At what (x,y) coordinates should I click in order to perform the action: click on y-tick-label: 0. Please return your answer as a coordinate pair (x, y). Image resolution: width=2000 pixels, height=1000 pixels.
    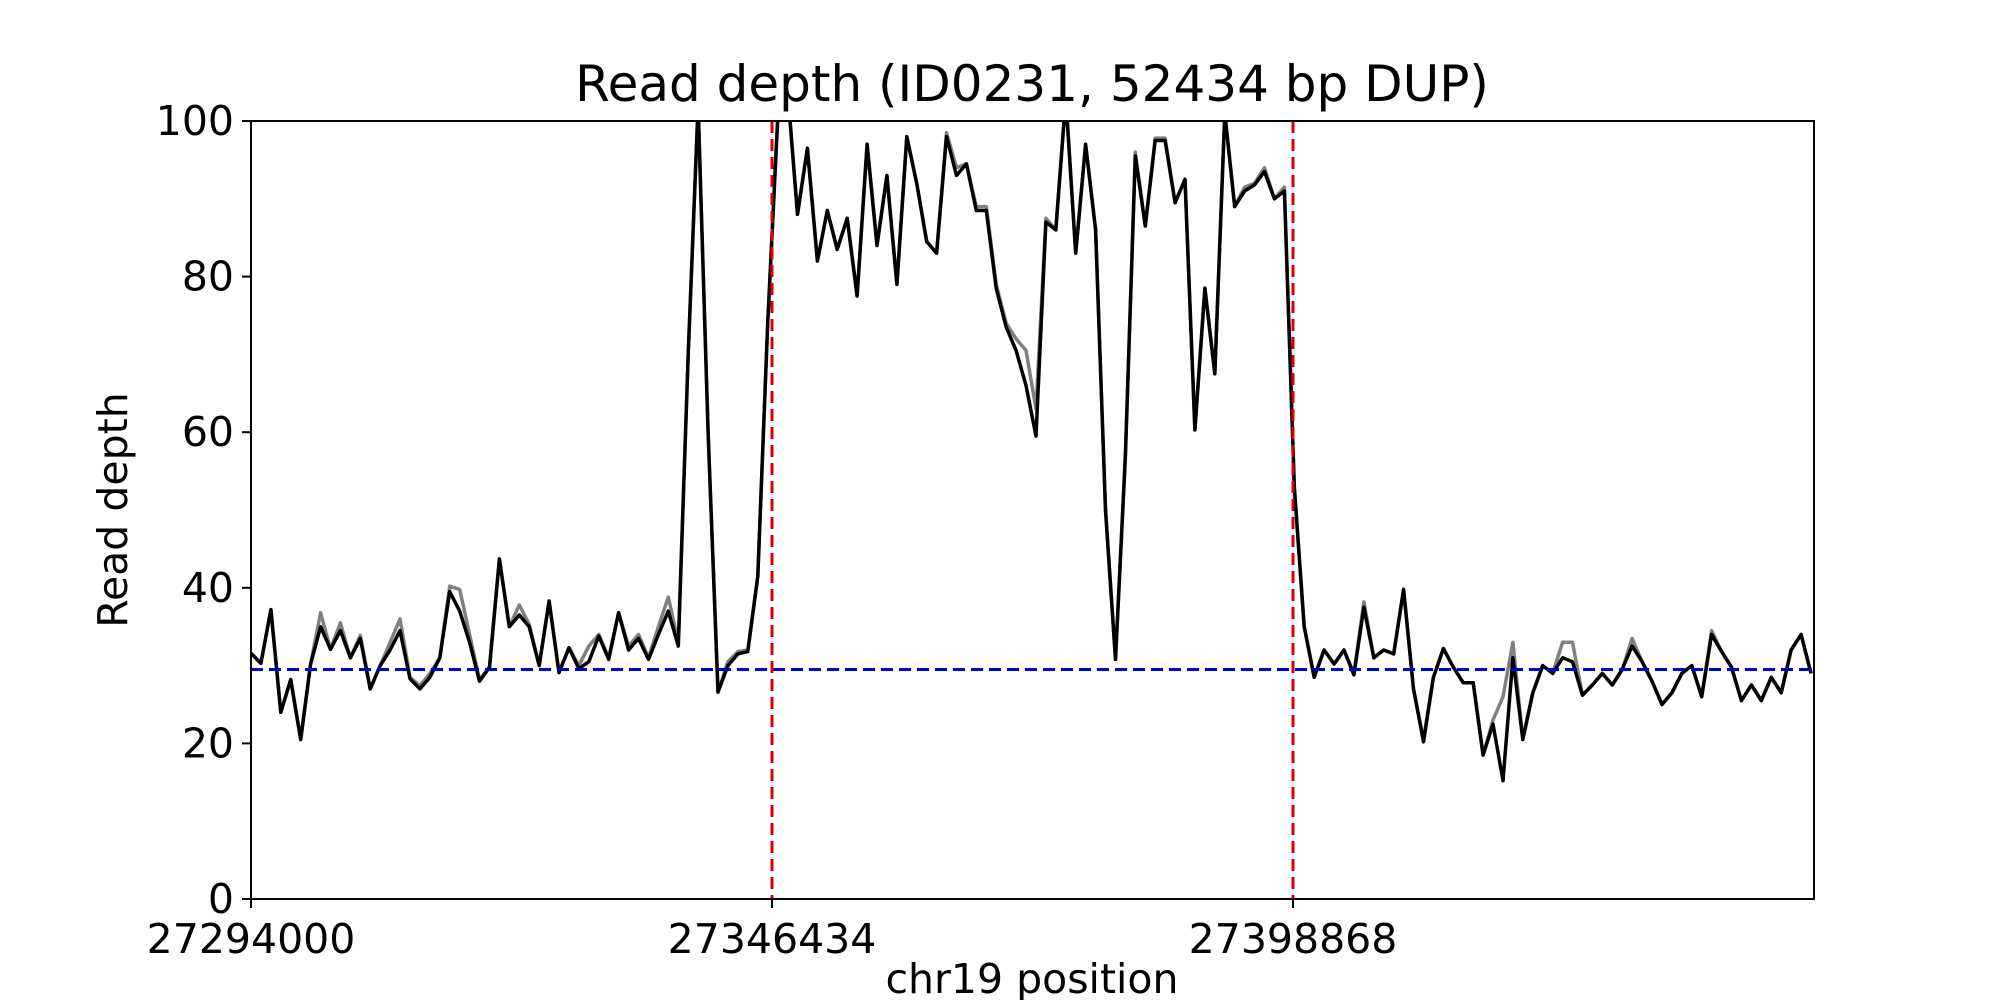
    Looking at the image, I should click on (221, 899).